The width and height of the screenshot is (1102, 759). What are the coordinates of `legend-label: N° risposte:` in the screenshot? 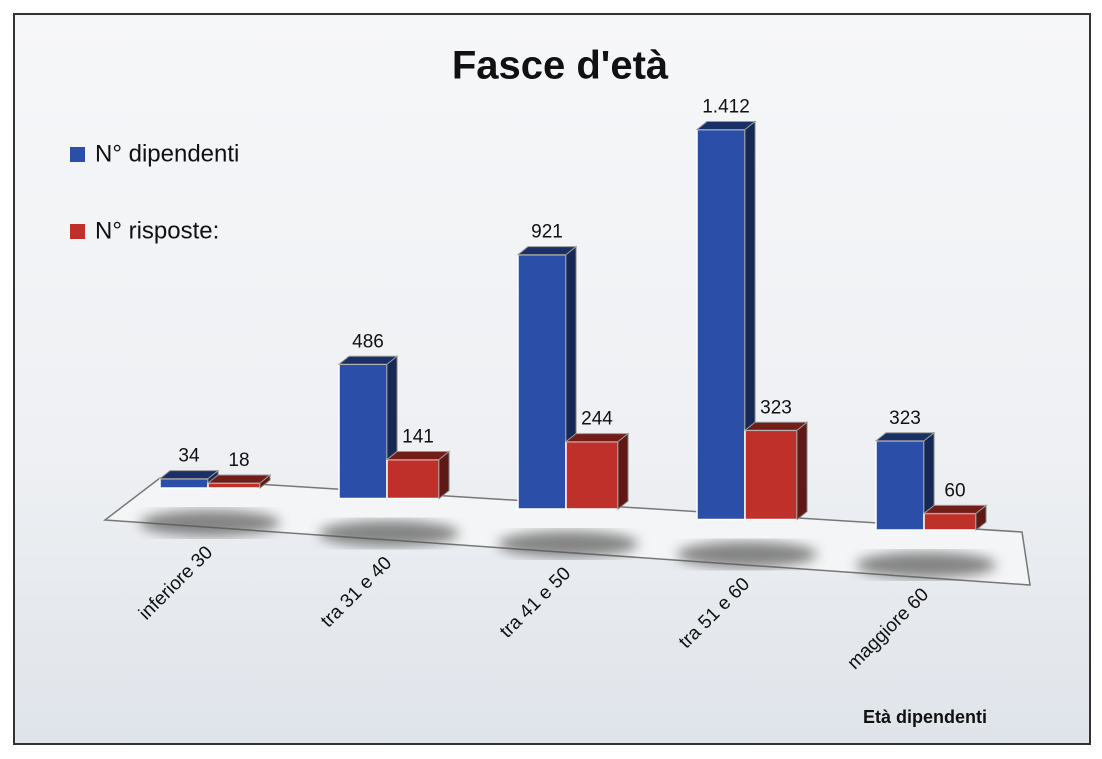 It's located at (157, 230).